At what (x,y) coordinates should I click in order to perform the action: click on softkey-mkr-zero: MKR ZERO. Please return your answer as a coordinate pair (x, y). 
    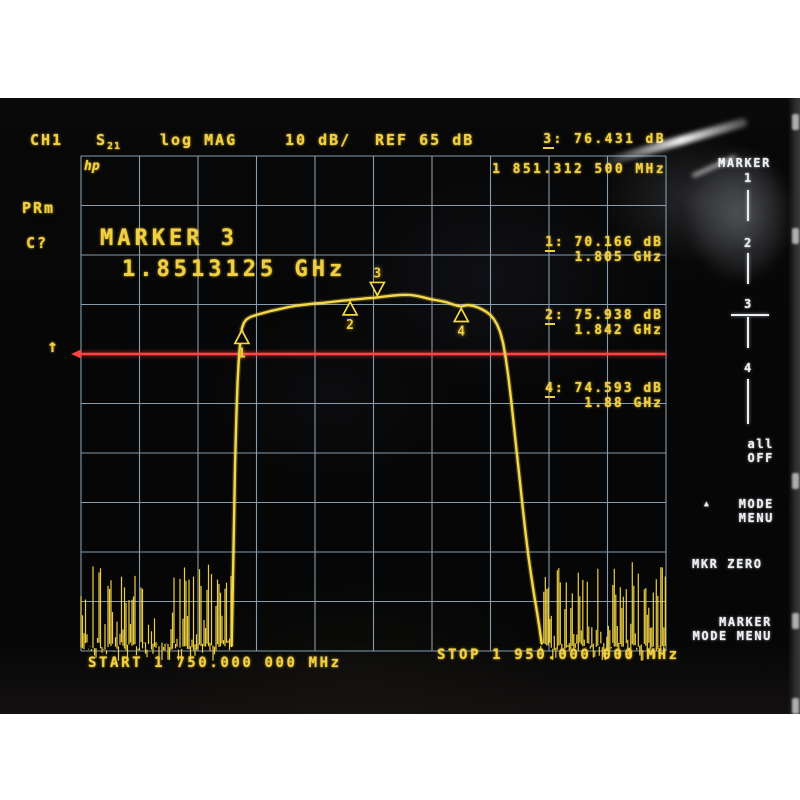
    Looking at the image, I should click on (727, 564).